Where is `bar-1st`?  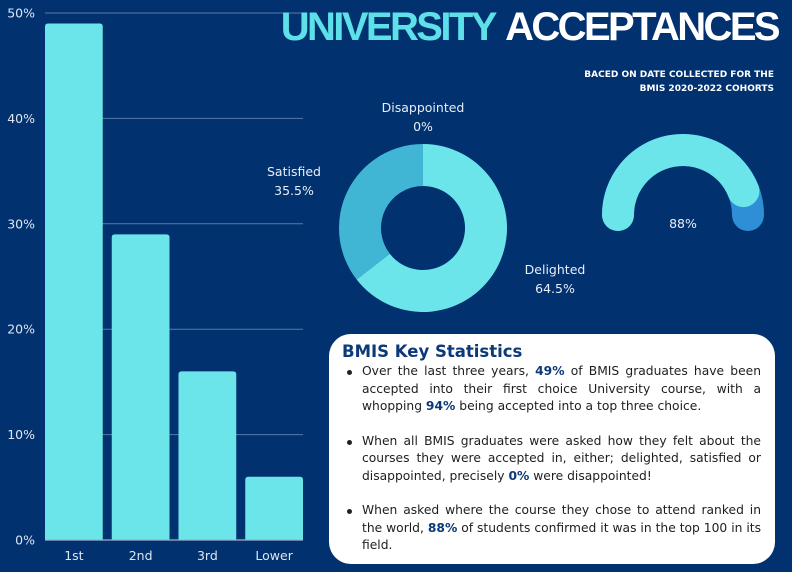 bar-1st is located at coordinates (74, 282).